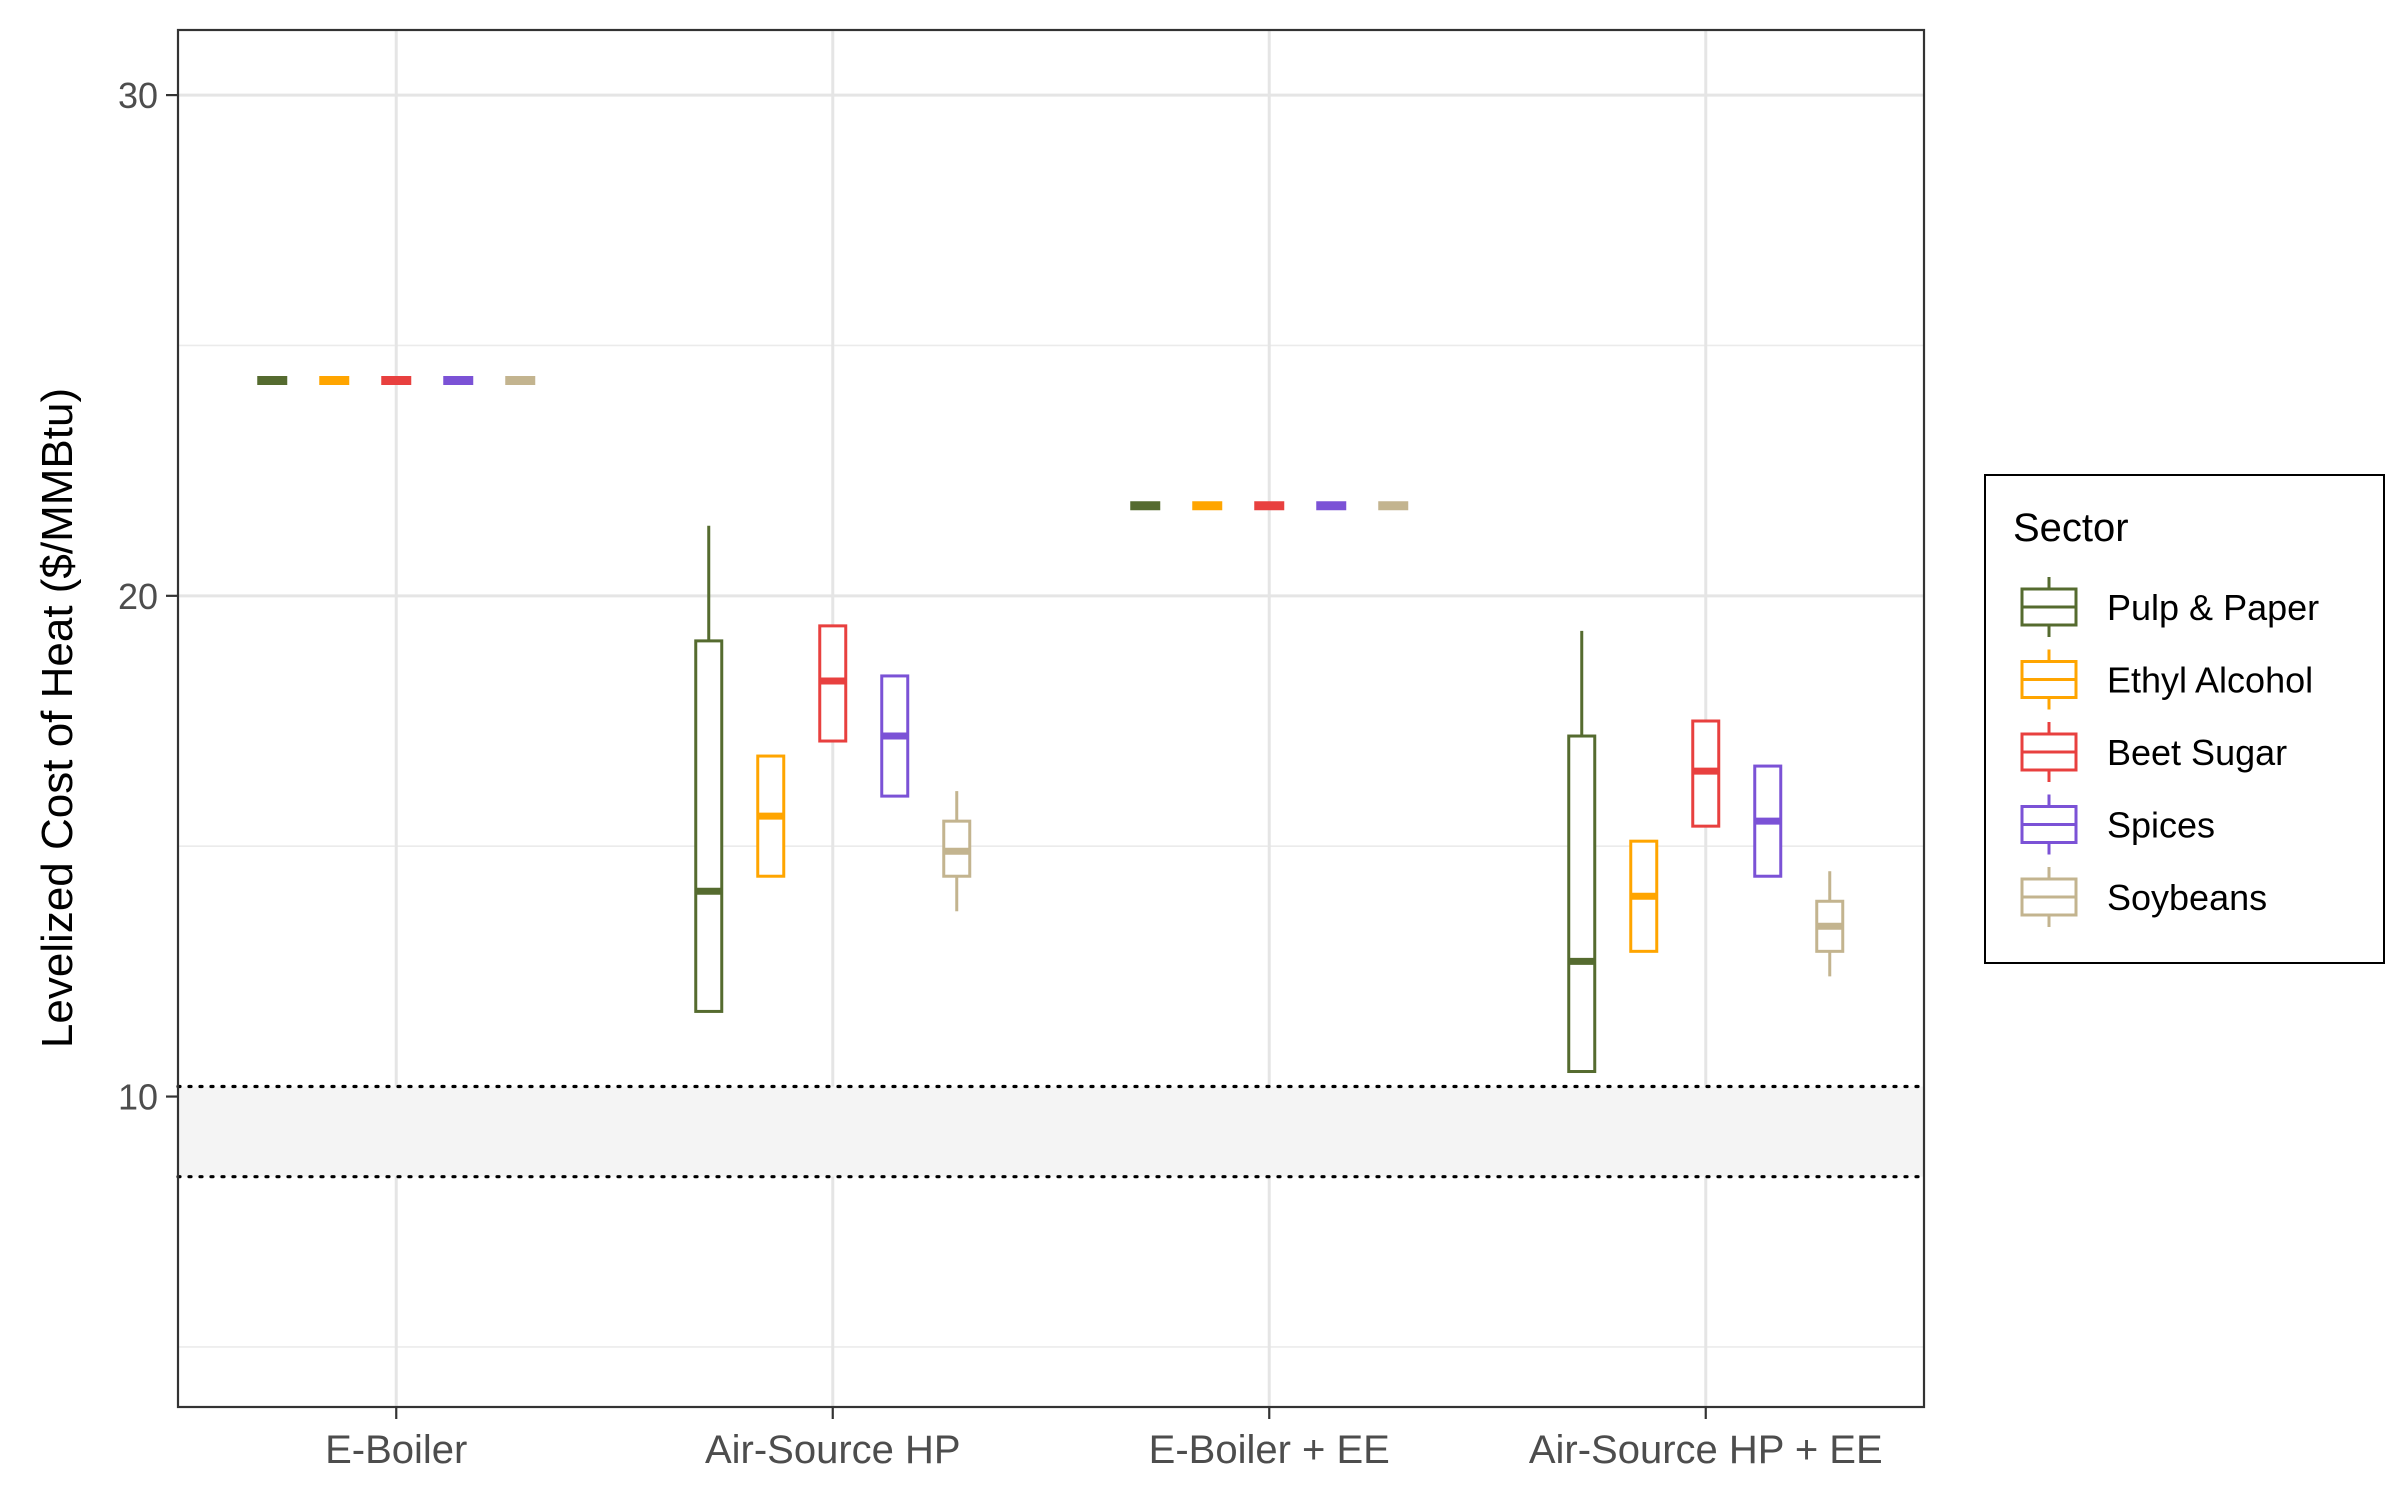  I want to click on legend-entry: Beet Sugar, so click(2153, 752).